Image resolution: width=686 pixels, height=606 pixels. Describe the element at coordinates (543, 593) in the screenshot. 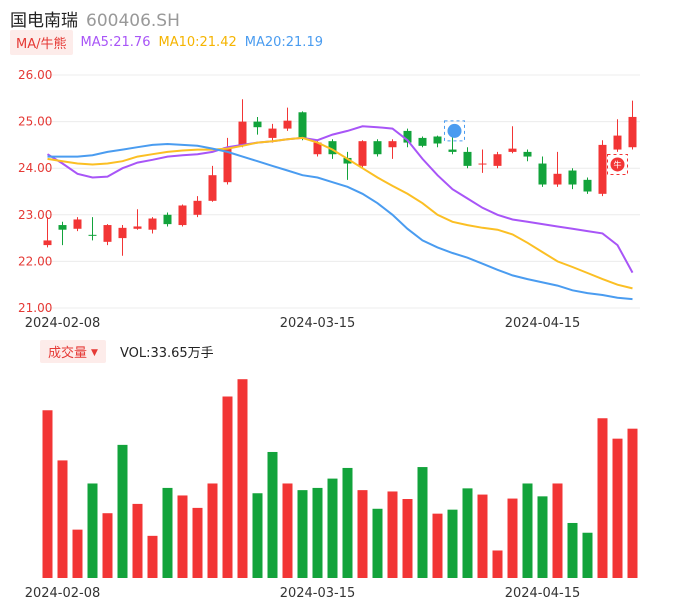

I see `volume-date-axis-label: 2024-04-15` at that location.